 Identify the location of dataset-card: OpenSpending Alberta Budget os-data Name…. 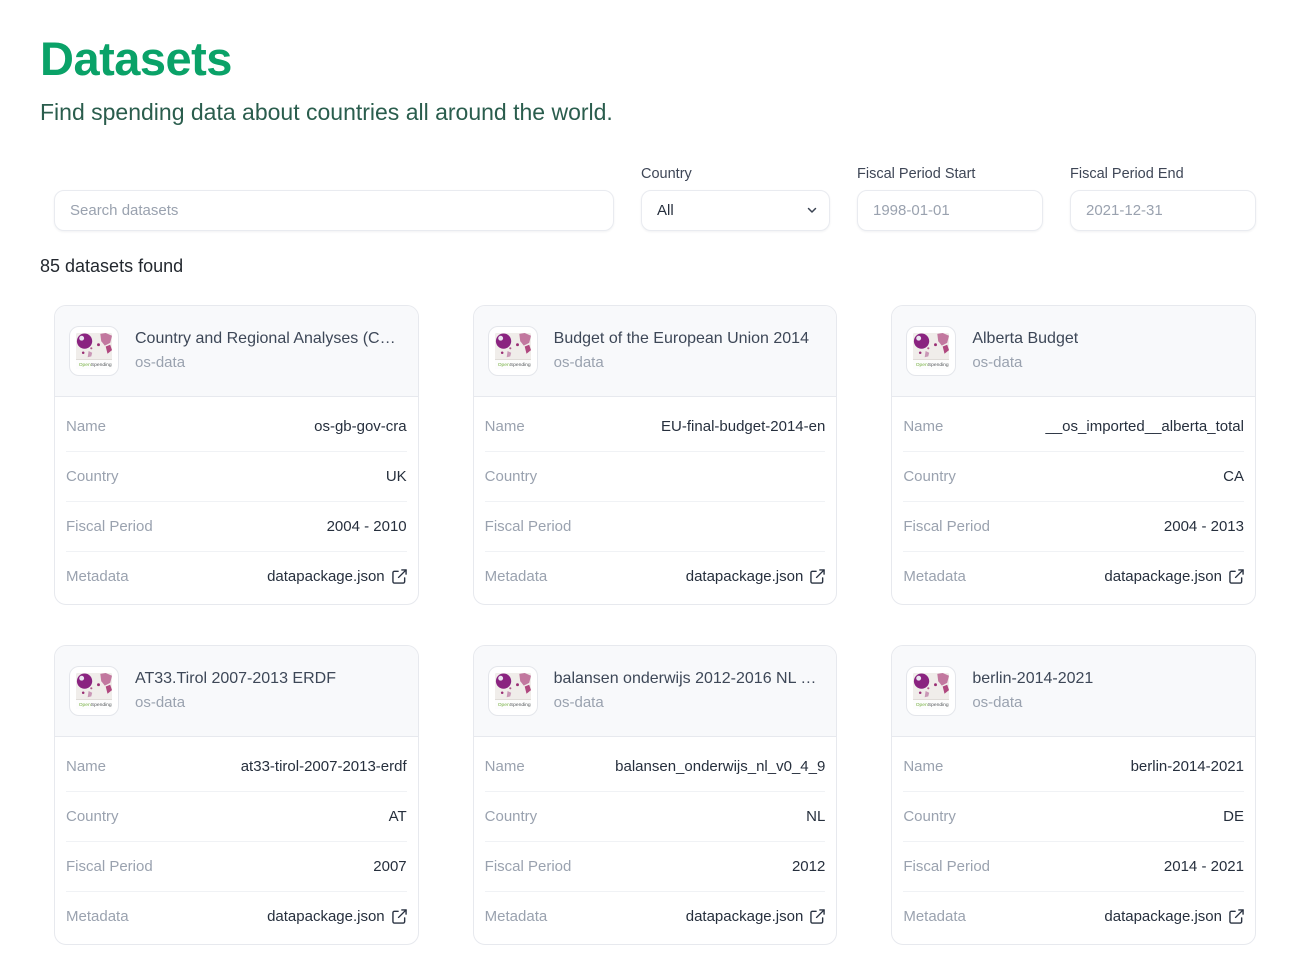
(1073, 454).